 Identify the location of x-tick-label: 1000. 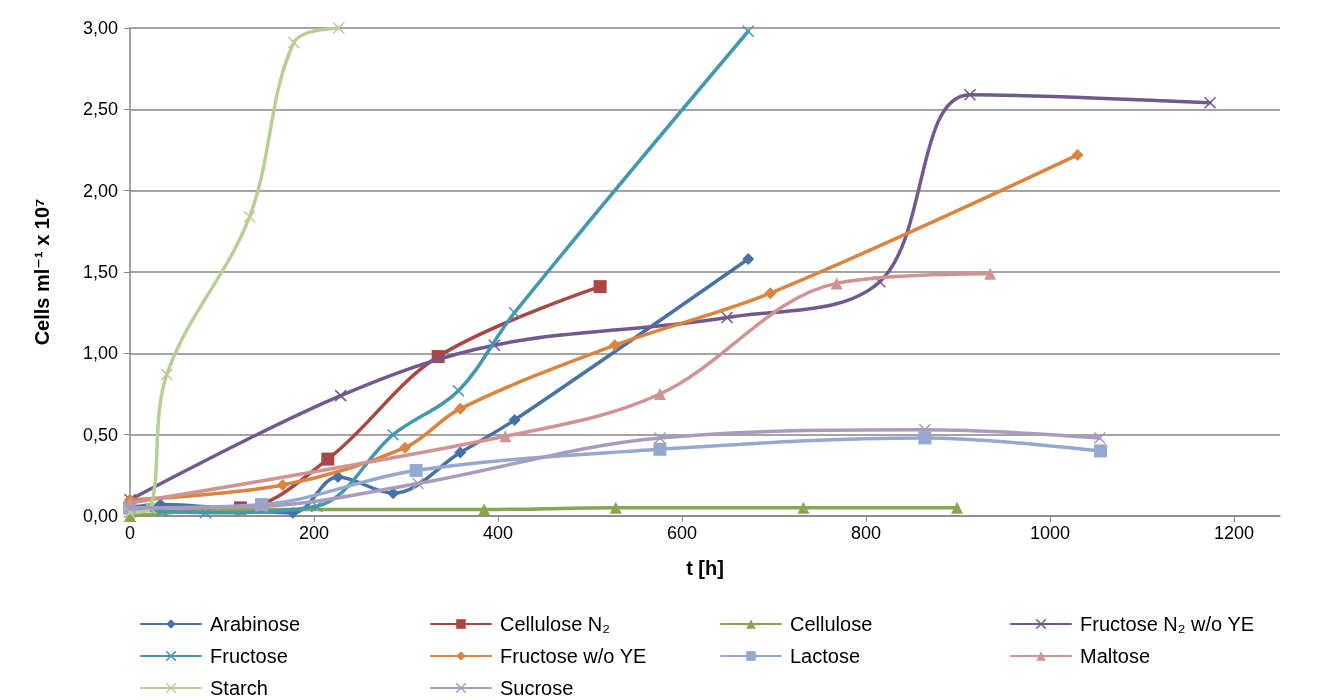
(1050, 533).